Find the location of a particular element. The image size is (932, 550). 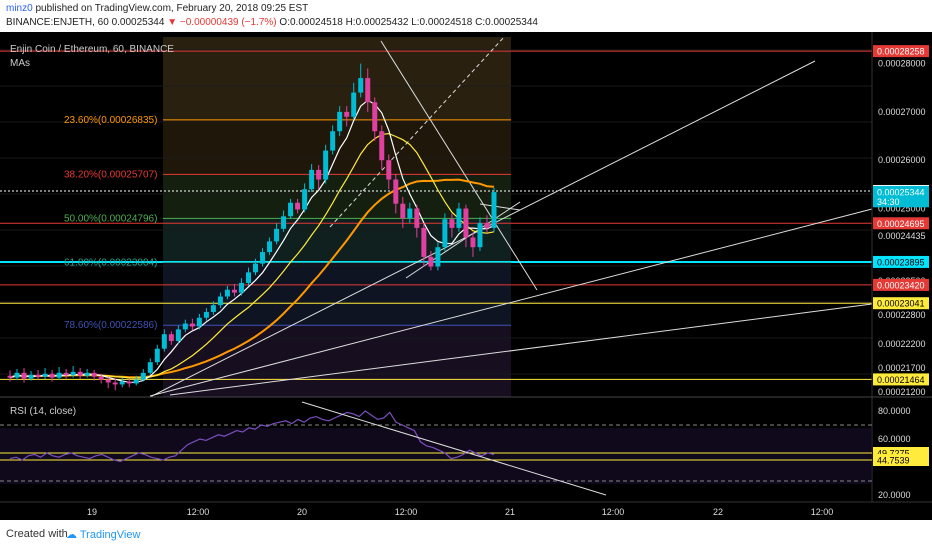

rsi-trend-line is located at coordinates (454, 448).